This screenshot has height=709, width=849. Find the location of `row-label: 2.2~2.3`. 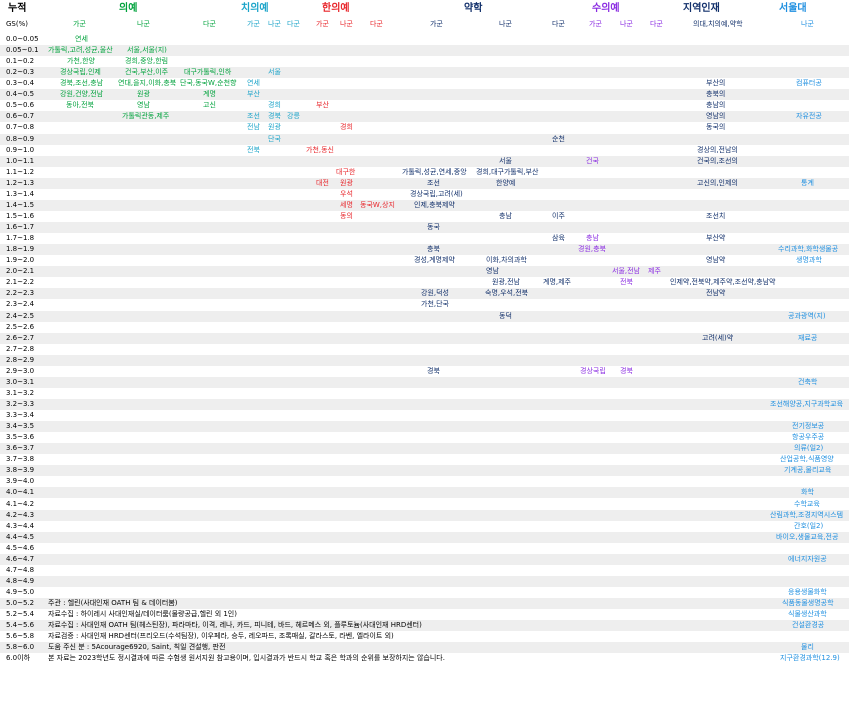

row-label: 2.2~2.3 is located at coordinates (20, 293).